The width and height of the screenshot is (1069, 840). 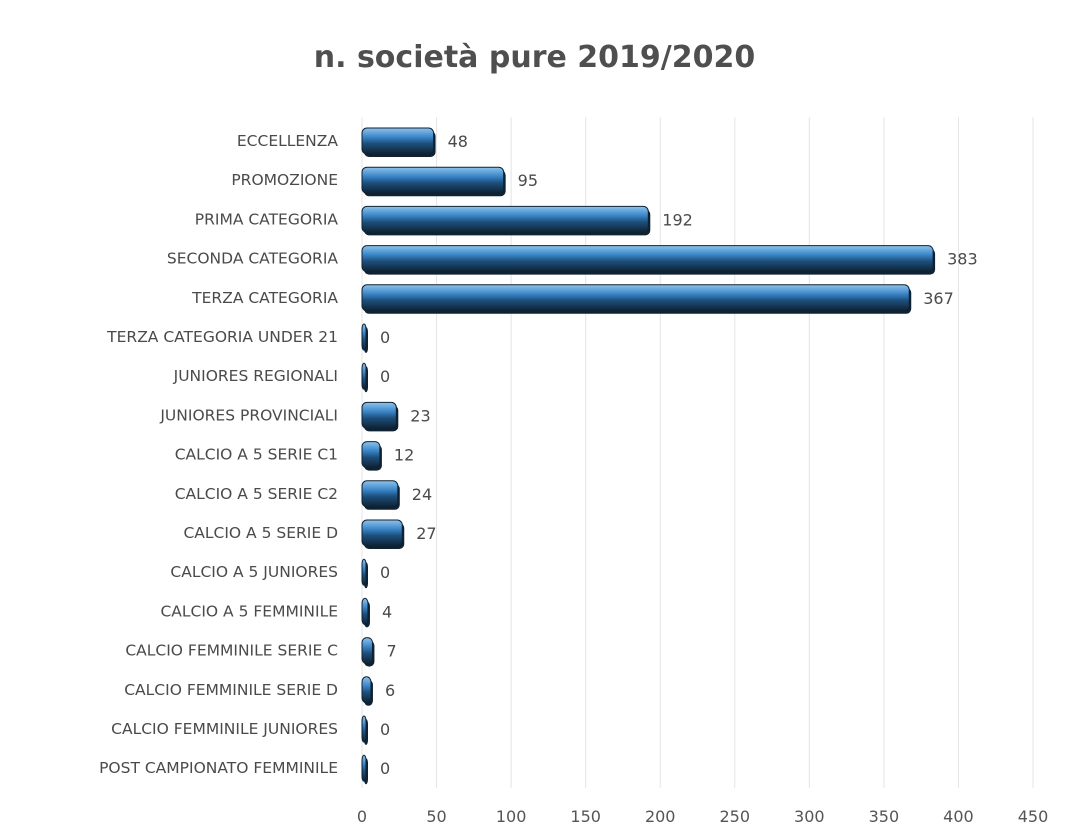 I want to click on category-label: JUNIORES PROVINCIALI, so click(x=248, y=415).